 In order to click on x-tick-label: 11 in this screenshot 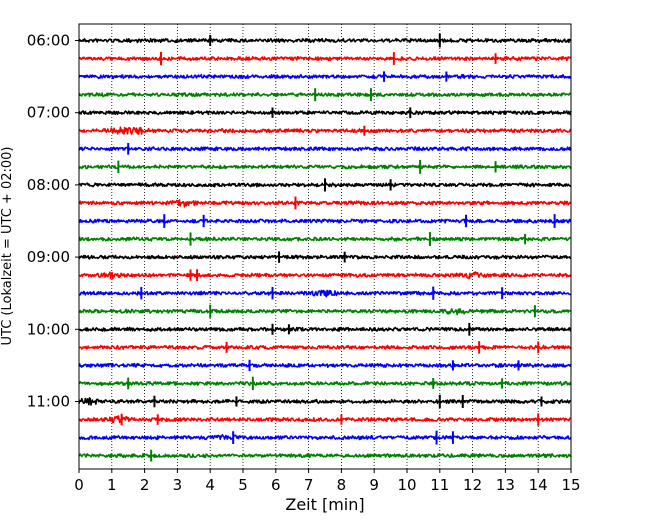, I will do `click(439, 485)`.